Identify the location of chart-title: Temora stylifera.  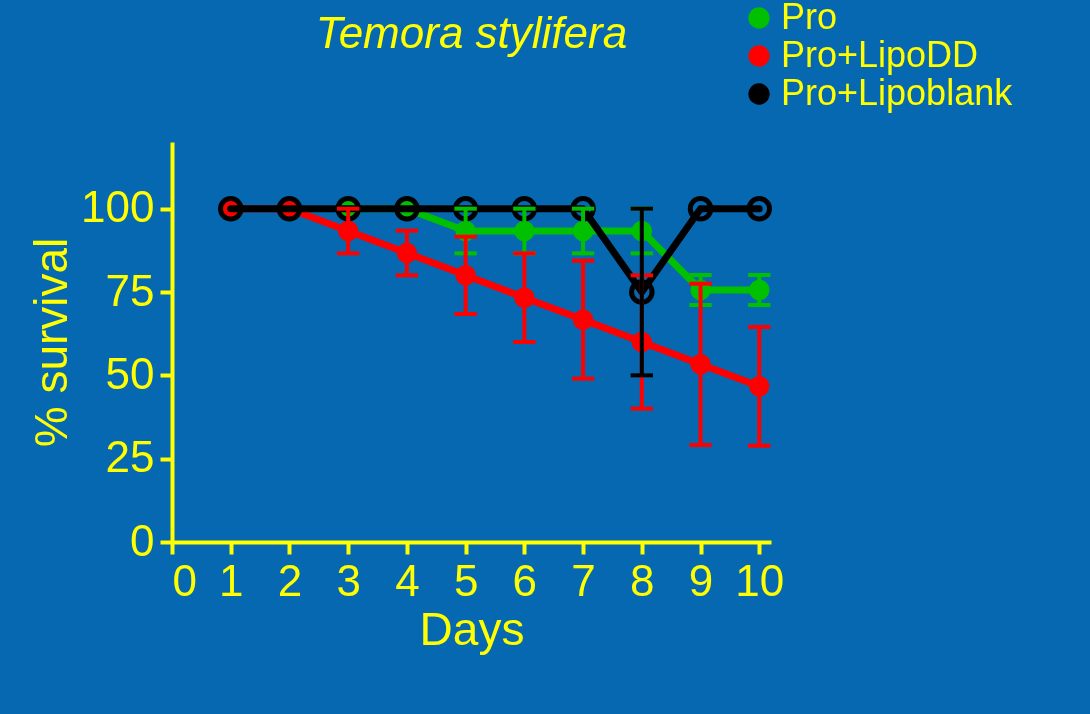
(471, 32).